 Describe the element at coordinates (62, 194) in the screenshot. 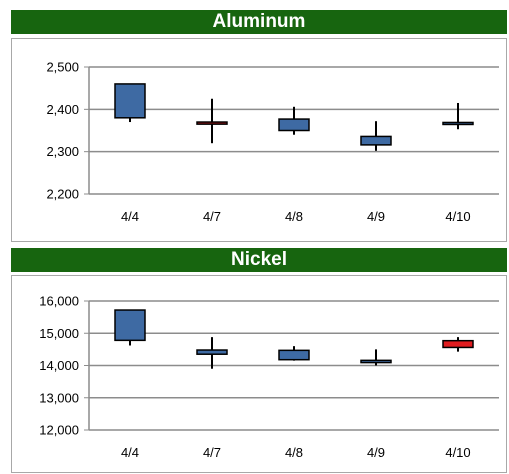

I see `aluminum-y-tick-label: 2,200` at that location.